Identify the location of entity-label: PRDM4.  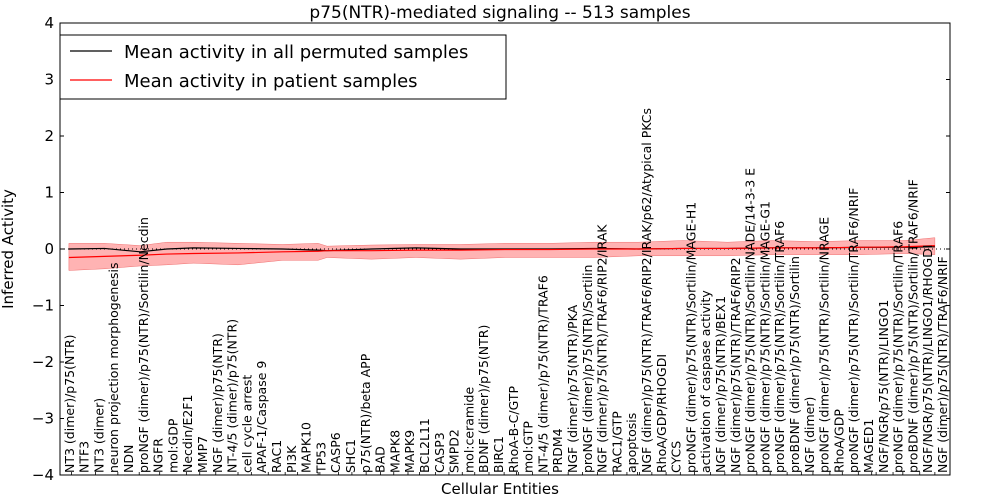
(557, 450).